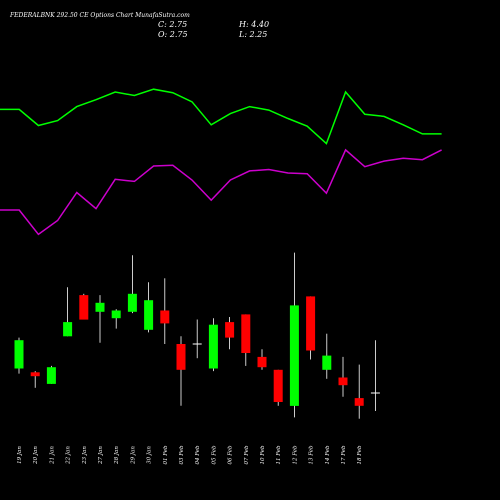  I want to click on x-tick-label: 11 Feb, so click(279, 455).